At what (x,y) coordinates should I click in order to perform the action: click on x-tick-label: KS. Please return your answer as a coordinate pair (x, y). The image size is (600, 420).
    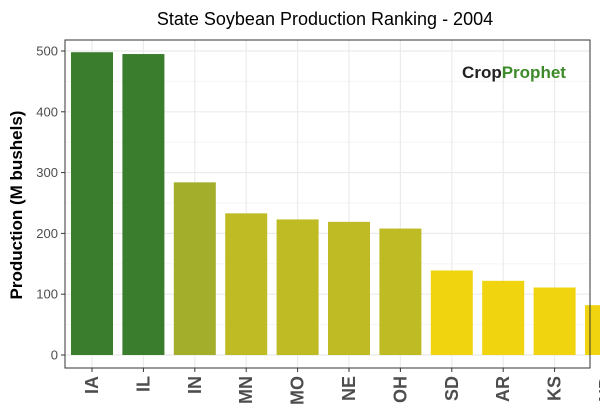
    Looking at the image, I should click on (555, 388).